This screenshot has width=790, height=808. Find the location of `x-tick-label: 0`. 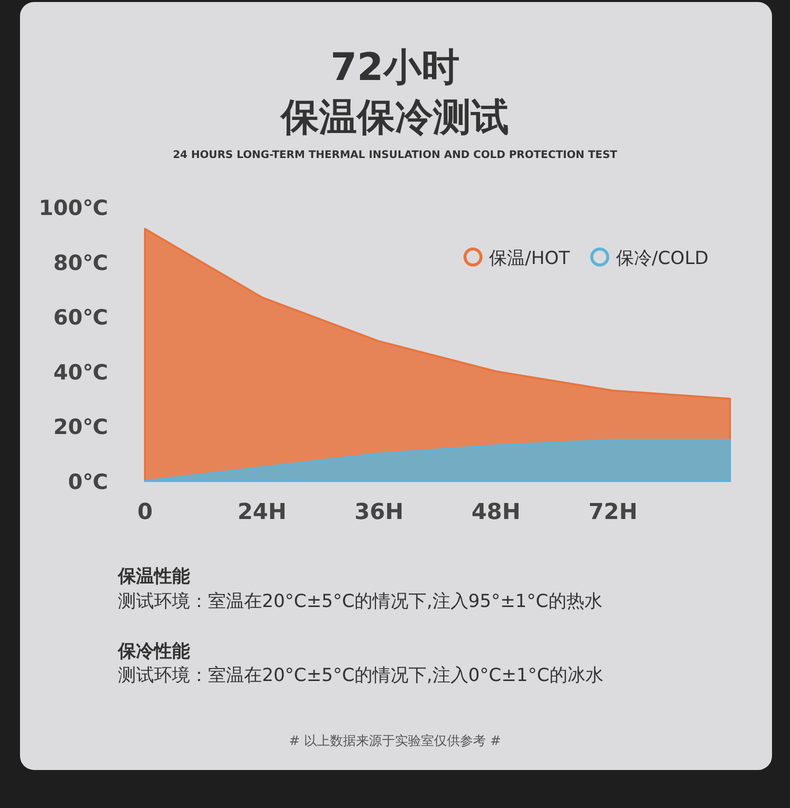

x-tick-label: 0 is located at coordinates (145, 512).